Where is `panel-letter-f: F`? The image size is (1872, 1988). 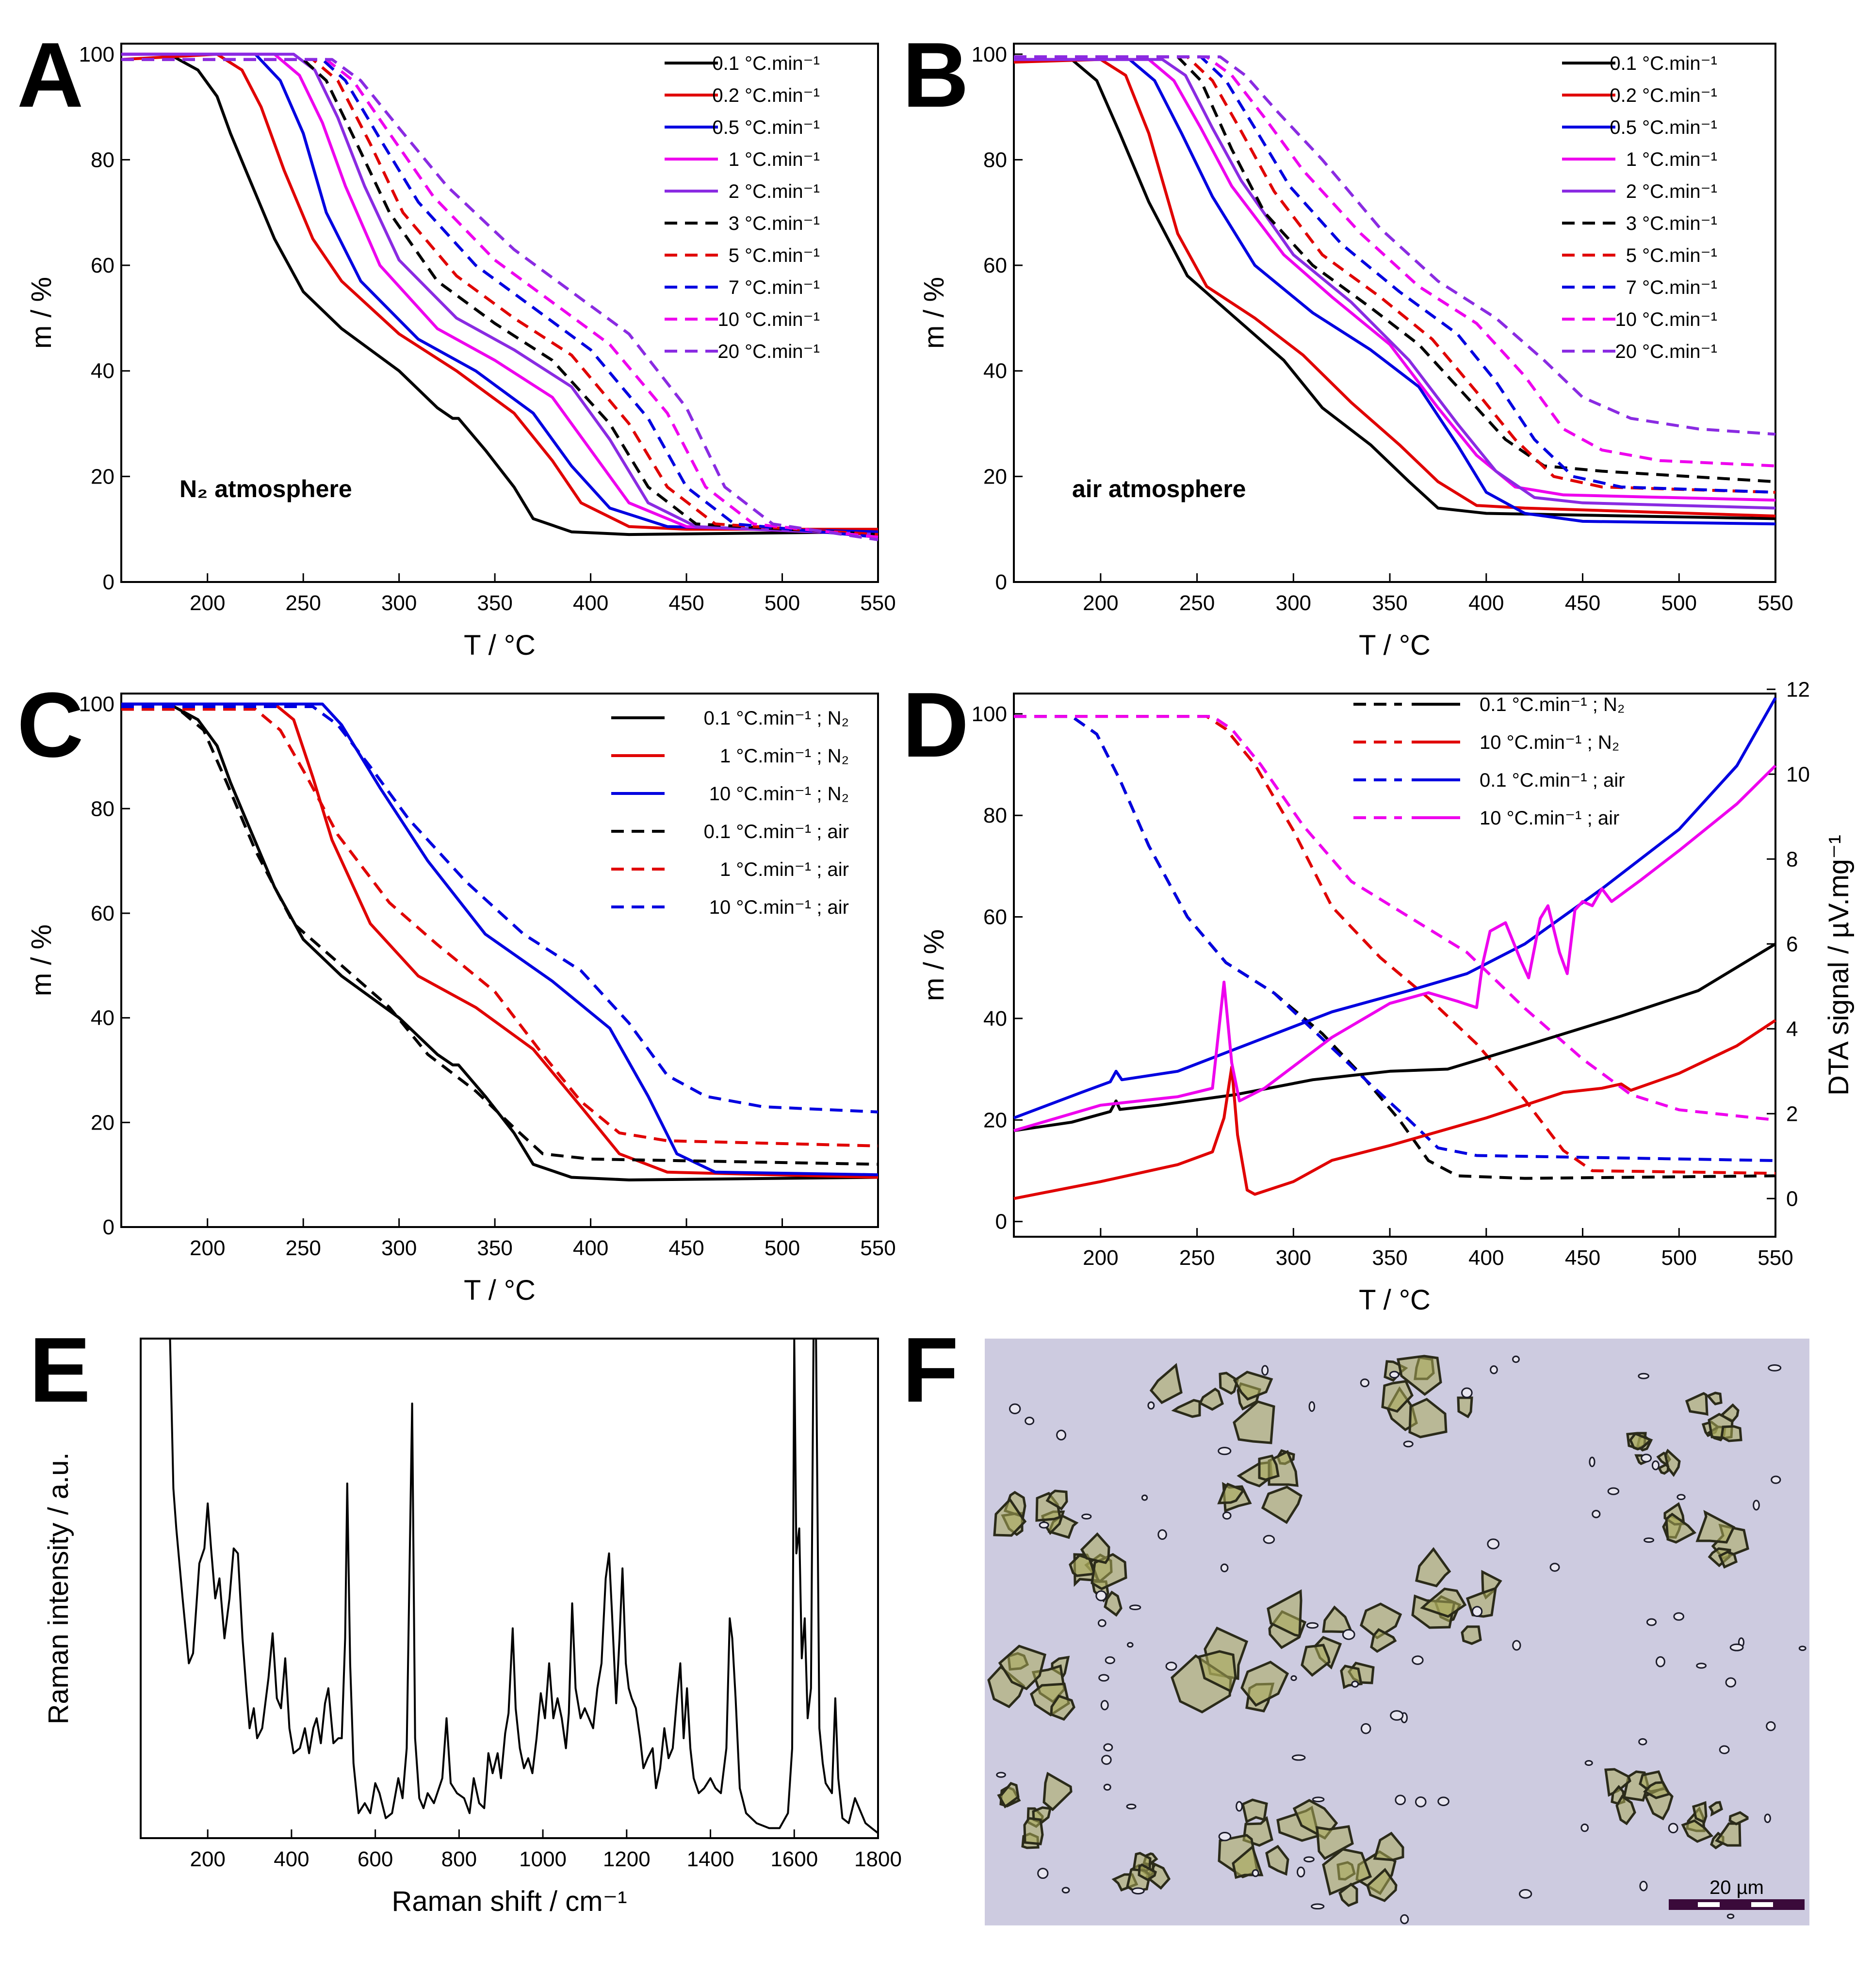
panel-letter-f: F is located at coordinates (930, 1370).